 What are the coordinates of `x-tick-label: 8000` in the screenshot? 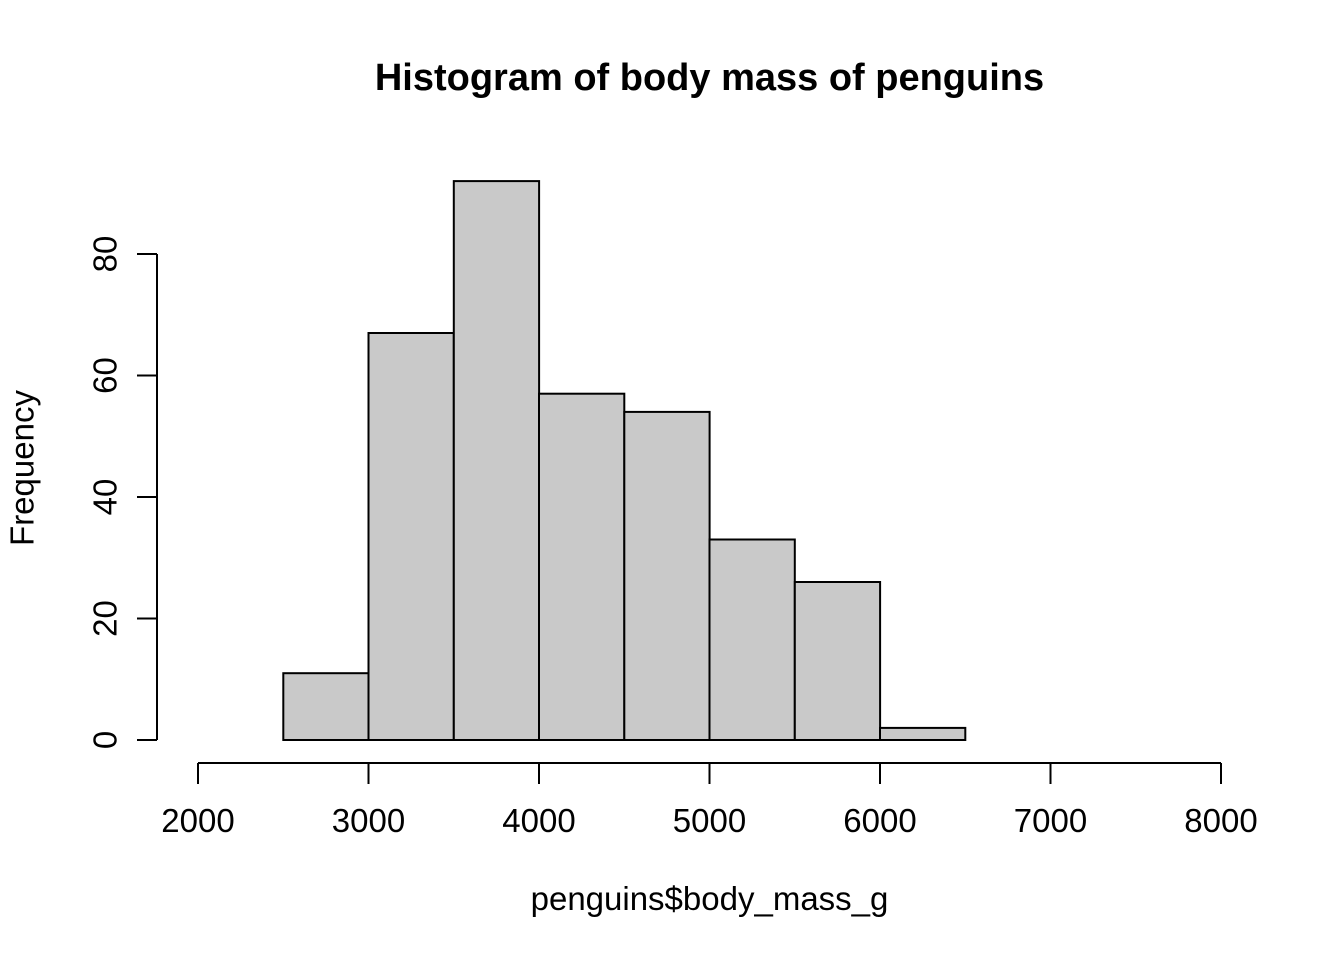 It's located at (1220, 820).